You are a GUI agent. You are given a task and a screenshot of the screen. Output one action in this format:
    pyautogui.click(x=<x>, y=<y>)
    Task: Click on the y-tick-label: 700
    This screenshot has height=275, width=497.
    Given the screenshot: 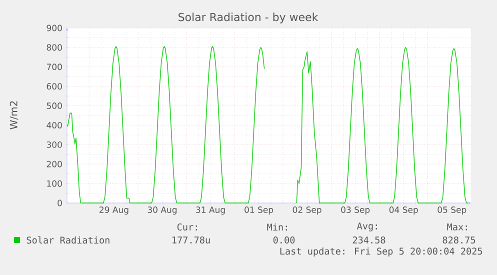 What is the action you would take?
    pyautogui.click(x=54, y=67)
    